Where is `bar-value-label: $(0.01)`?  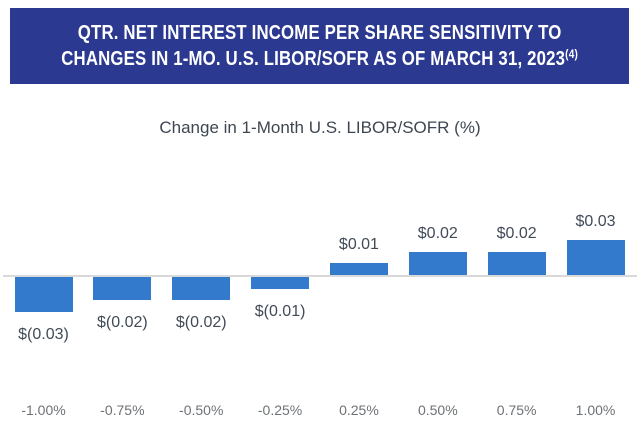 bar-value-label: $(0.01) is located at coordinates (280, 311).